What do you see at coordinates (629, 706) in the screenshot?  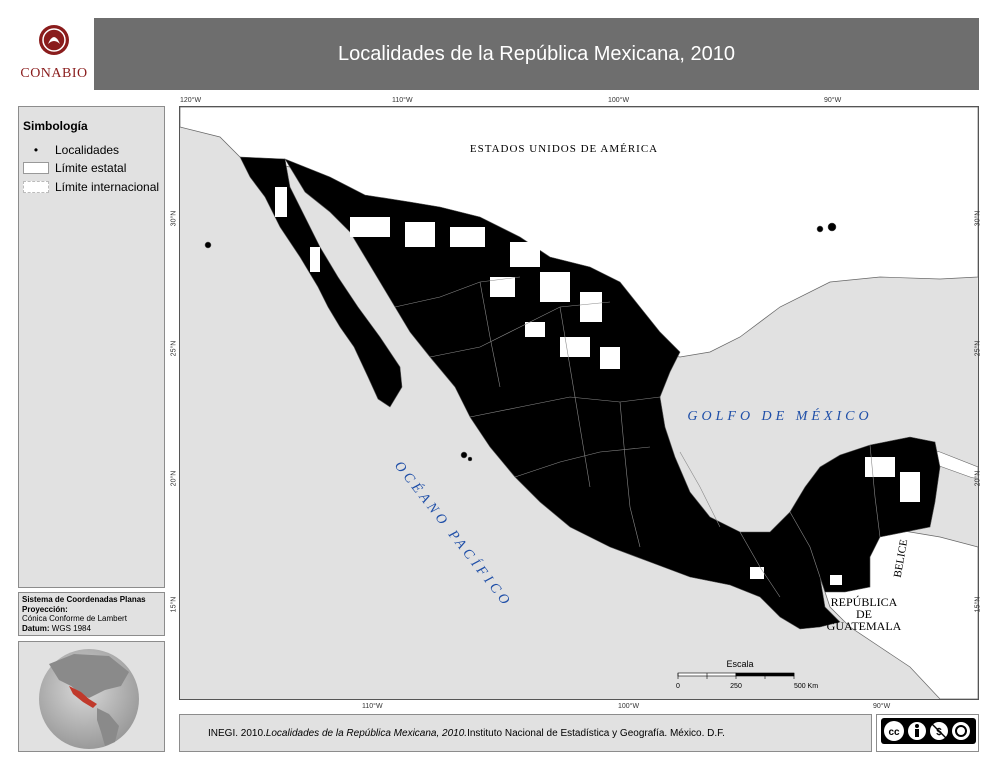 I see `tick-bottom-100w: 100°W` at bounding box center [629, 706].